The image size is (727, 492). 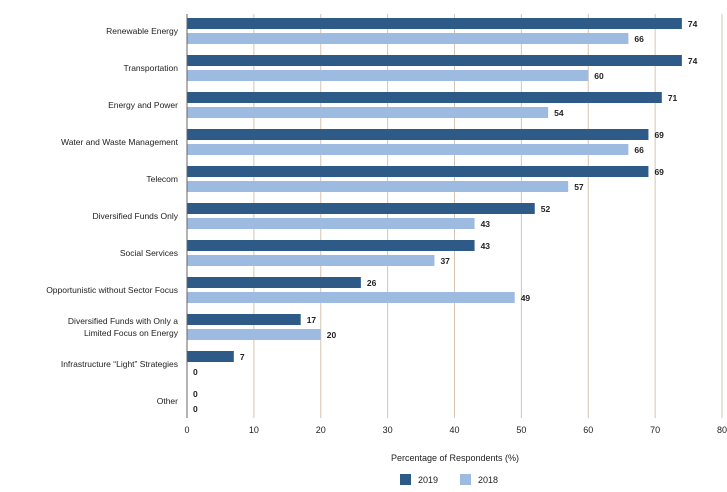 I want to click on category-label: Diversified Funds Only, so click(x=135, y=216).